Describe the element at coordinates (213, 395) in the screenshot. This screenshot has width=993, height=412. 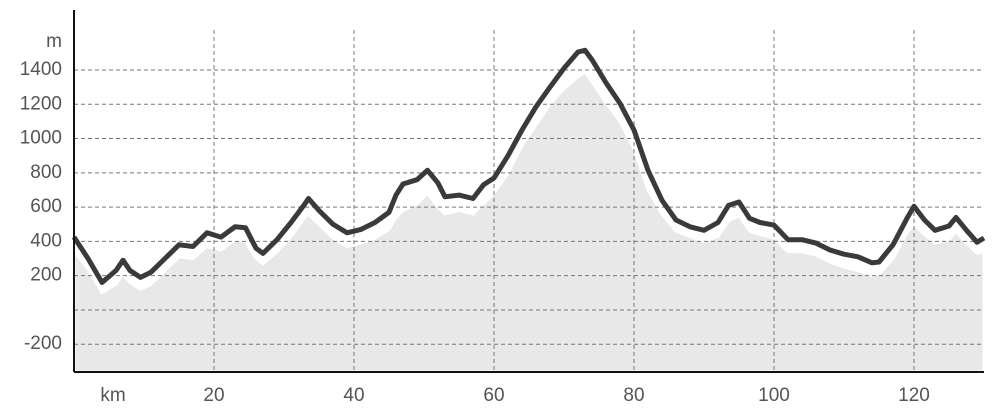
I see `x-tick-label: 20` at that location.